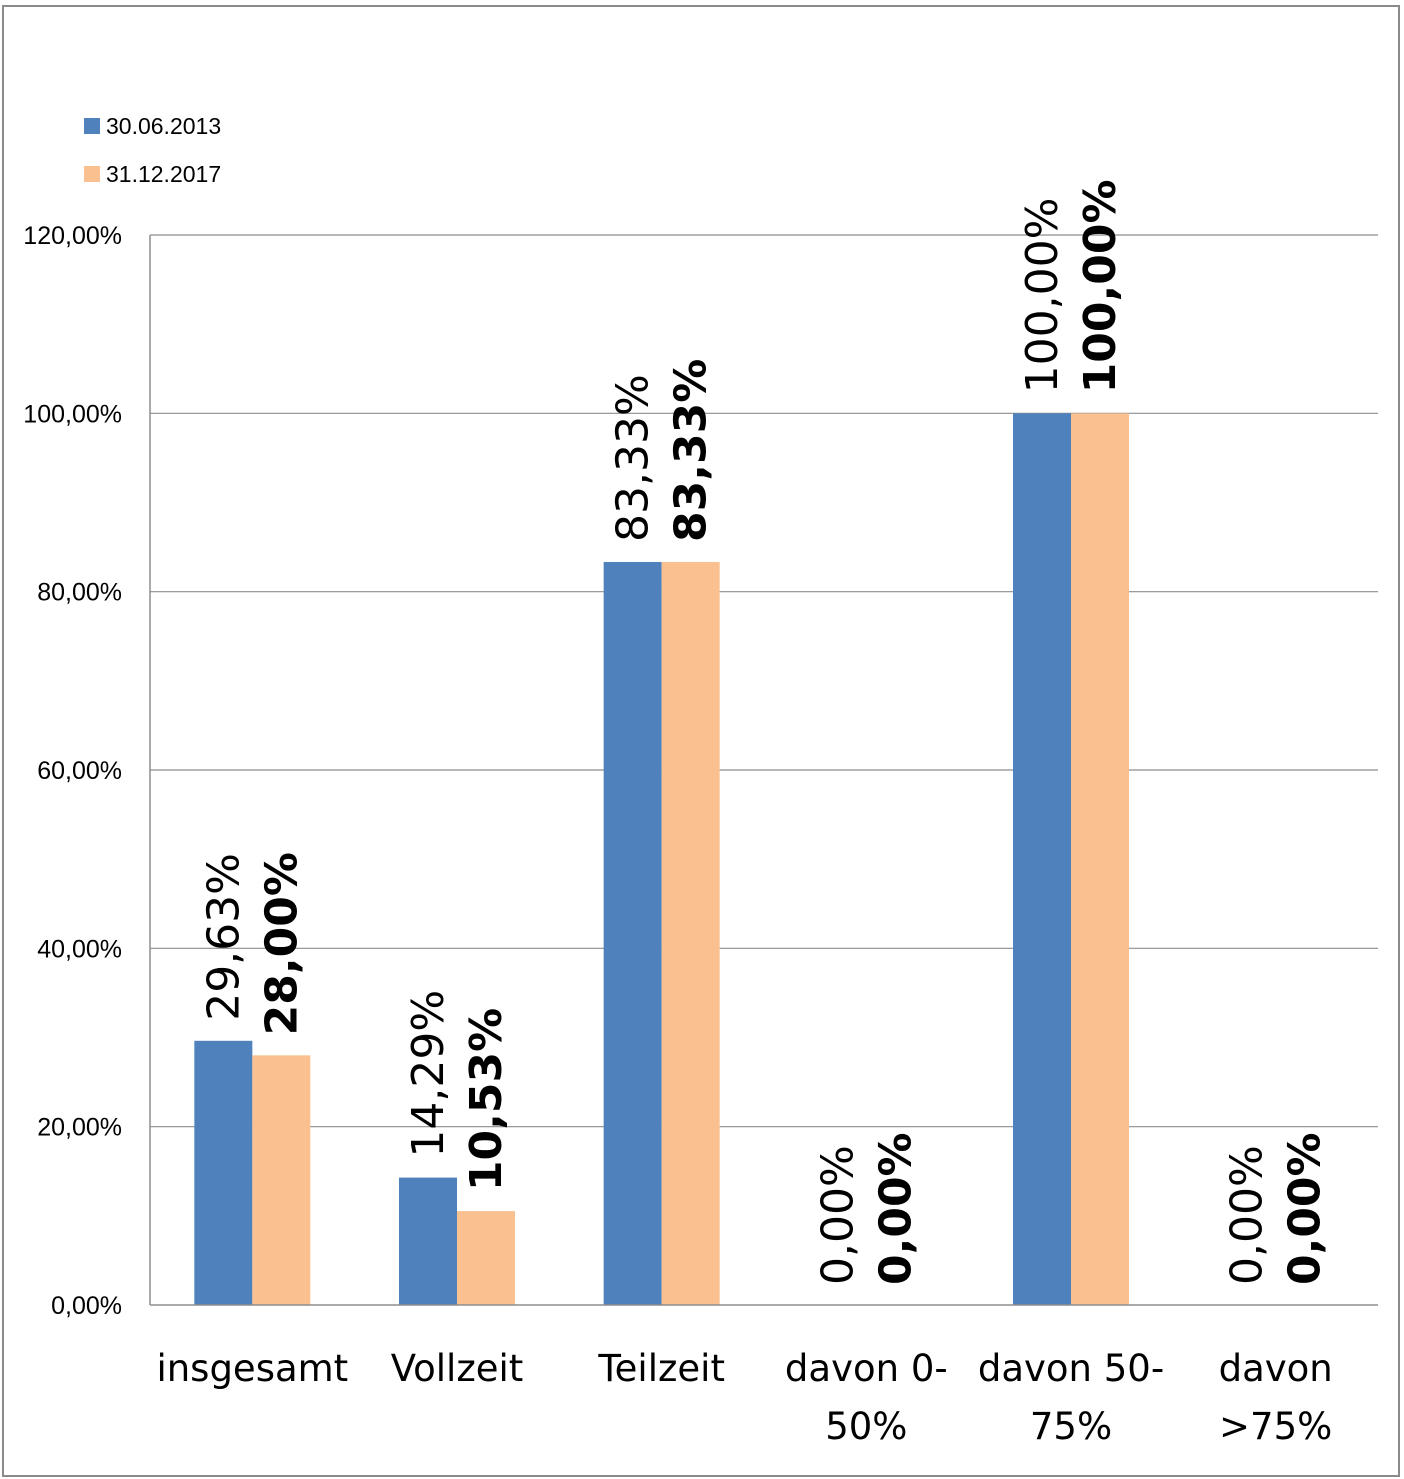  I want to click on legend: 30.06.2013 31.12.2017, so click(152, 150).